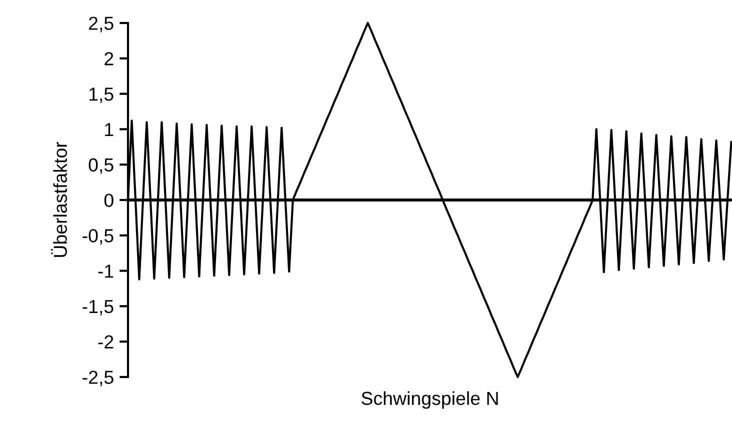 The width and height of the screenshot is (732, 442). What do you see at coordinates (59, 199) in the screenshot?
I see `y-axis-title: Überlastfaktor` at bounding box center [59, 199].